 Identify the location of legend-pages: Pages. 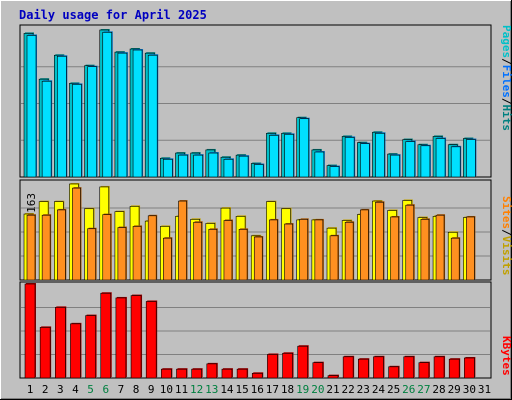
(506, 41).